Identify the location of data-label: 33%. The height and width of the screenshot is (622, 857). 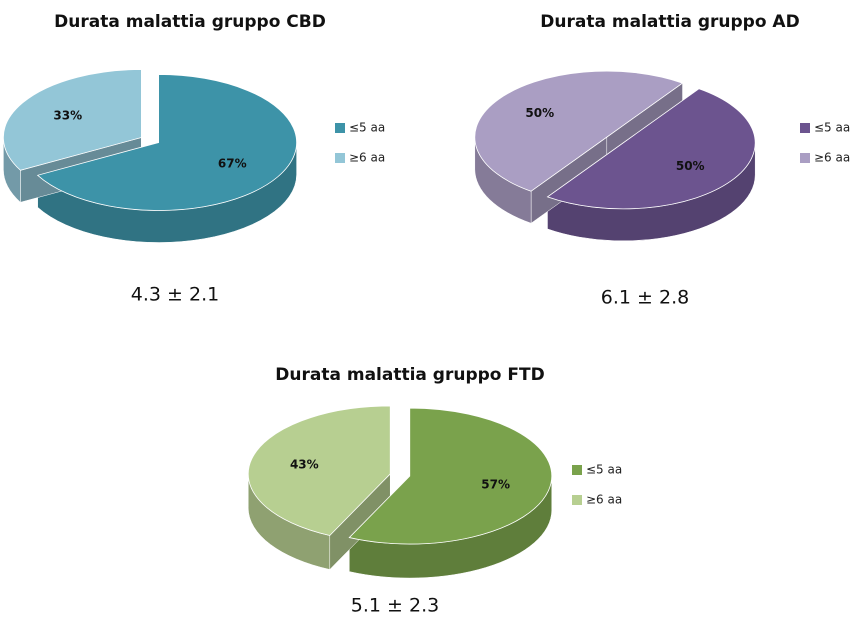
(67, 116).